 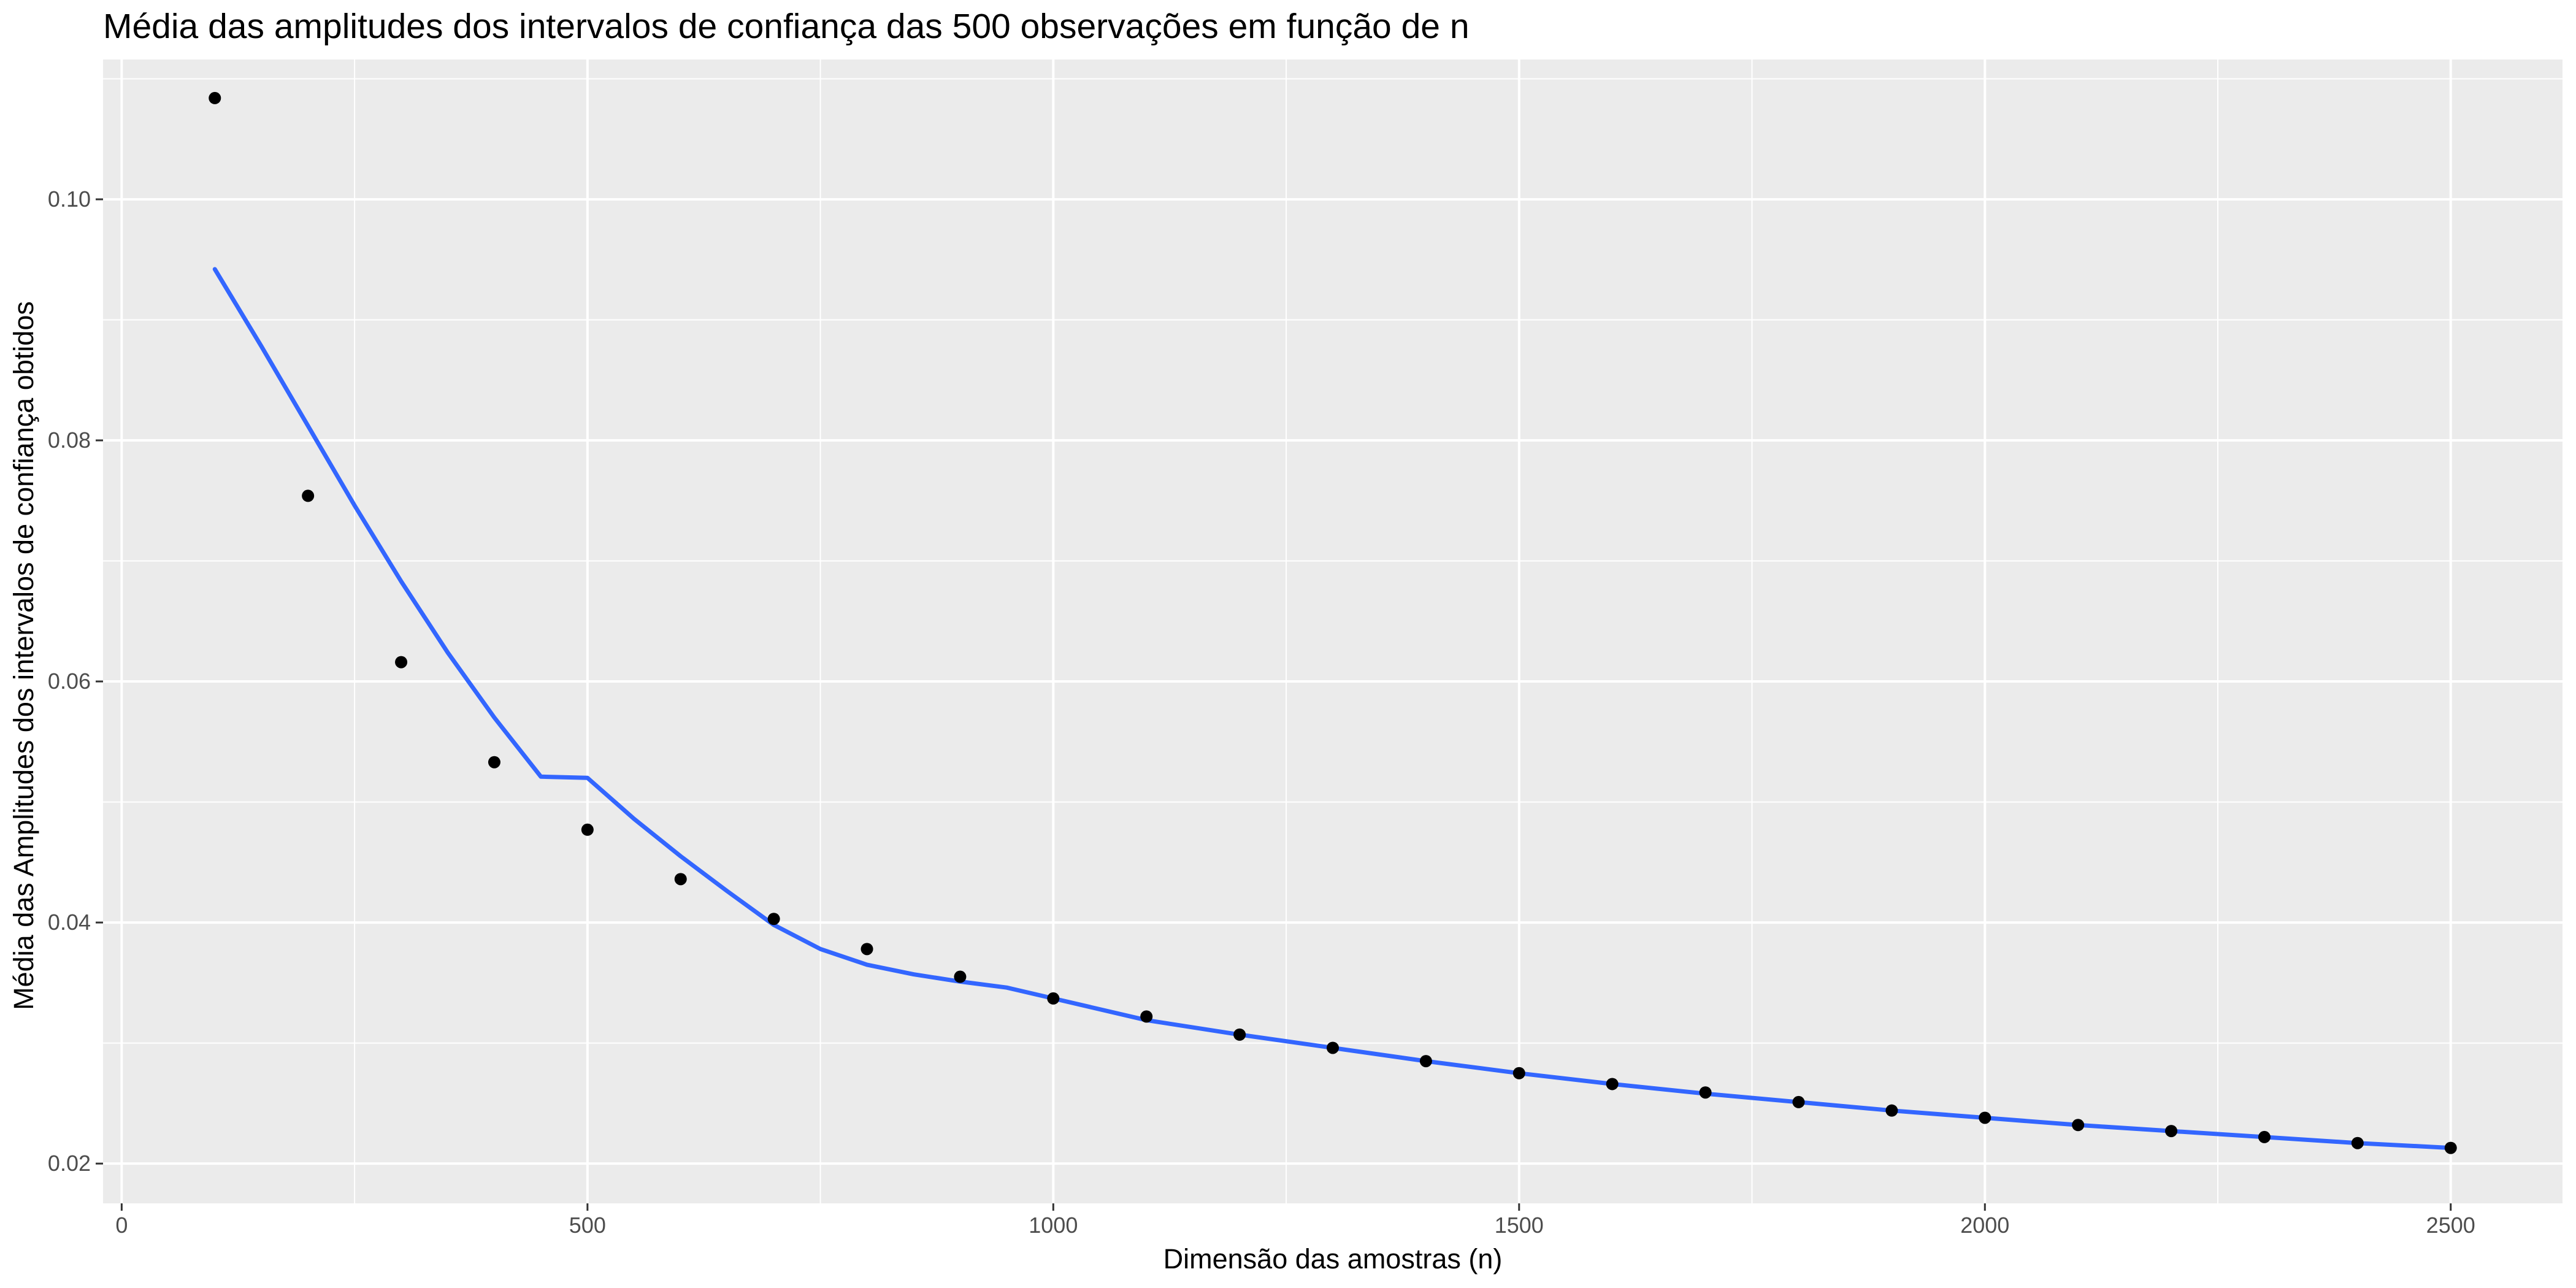 What do you see at coordinates (1053, 1225) in the screenshot?
I see `x-tick-label: 1000` at bounding box center [1053, 1225].